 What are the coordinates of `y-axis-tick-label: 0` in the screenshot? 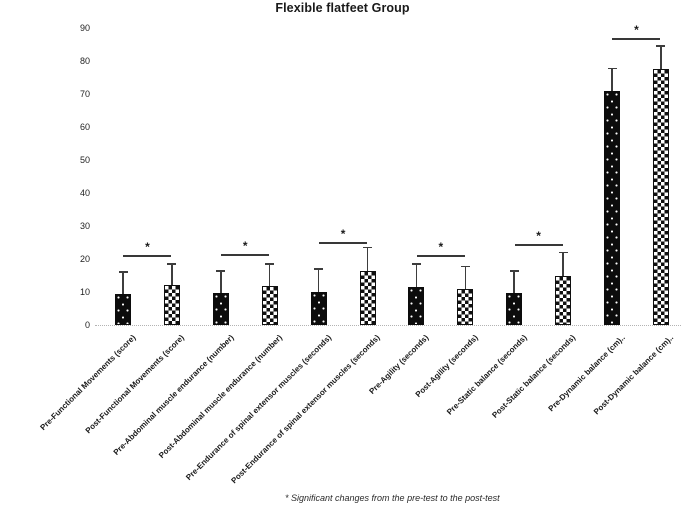 It's located at (87, 324).